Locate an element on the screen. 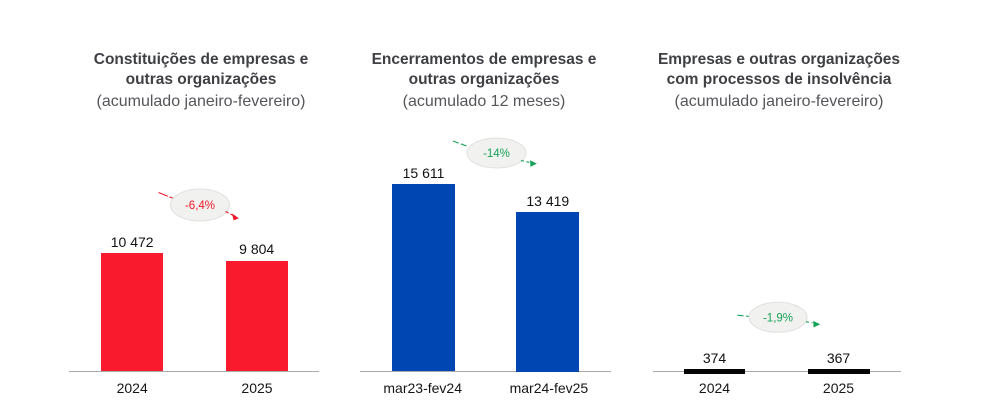  svg-text: -14% is located at coordinates (496, 154).